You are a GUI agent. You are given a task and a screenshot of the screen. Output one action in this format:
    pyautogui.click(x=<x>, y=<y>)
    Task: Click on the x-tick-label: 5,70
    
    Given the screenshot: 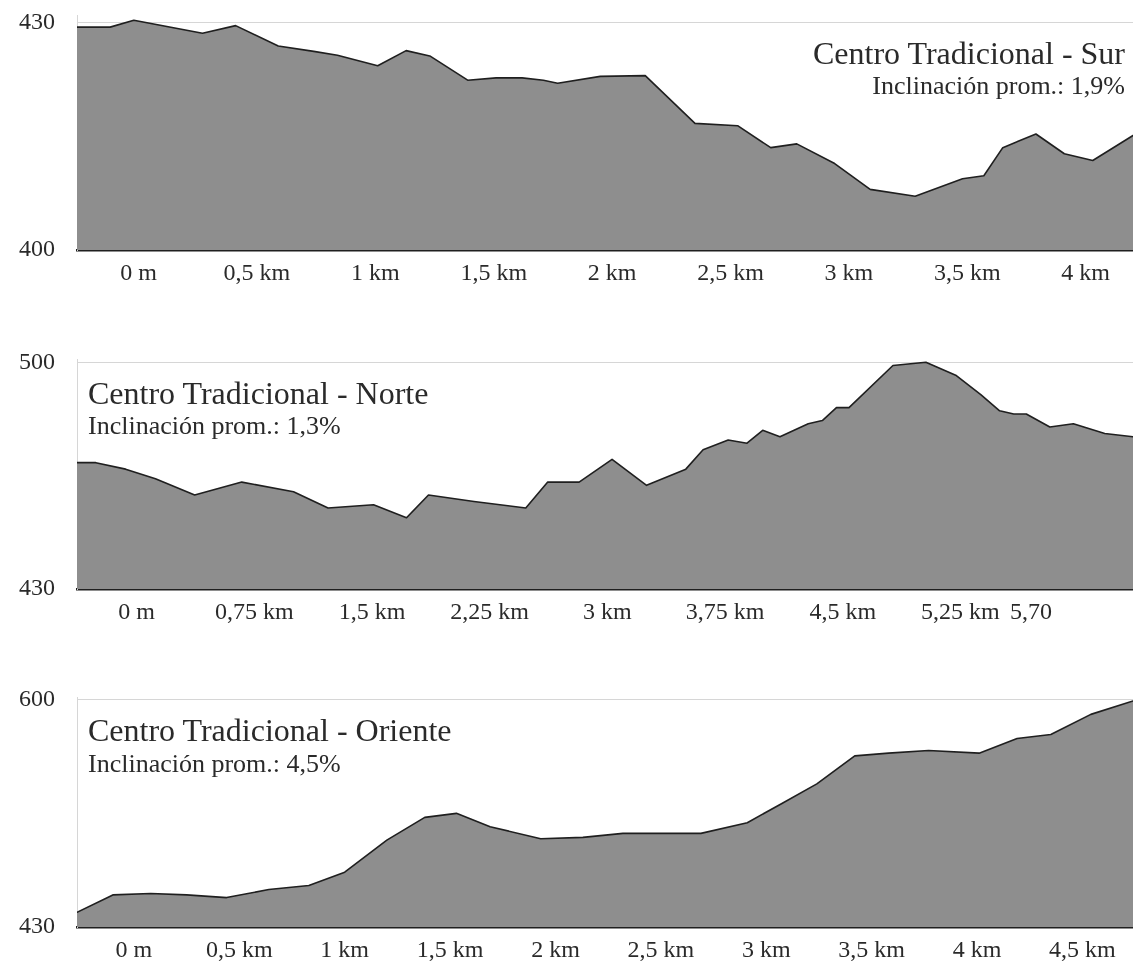 What is the action you would take?
    pyautogui.click(x=1031, y=610)
    